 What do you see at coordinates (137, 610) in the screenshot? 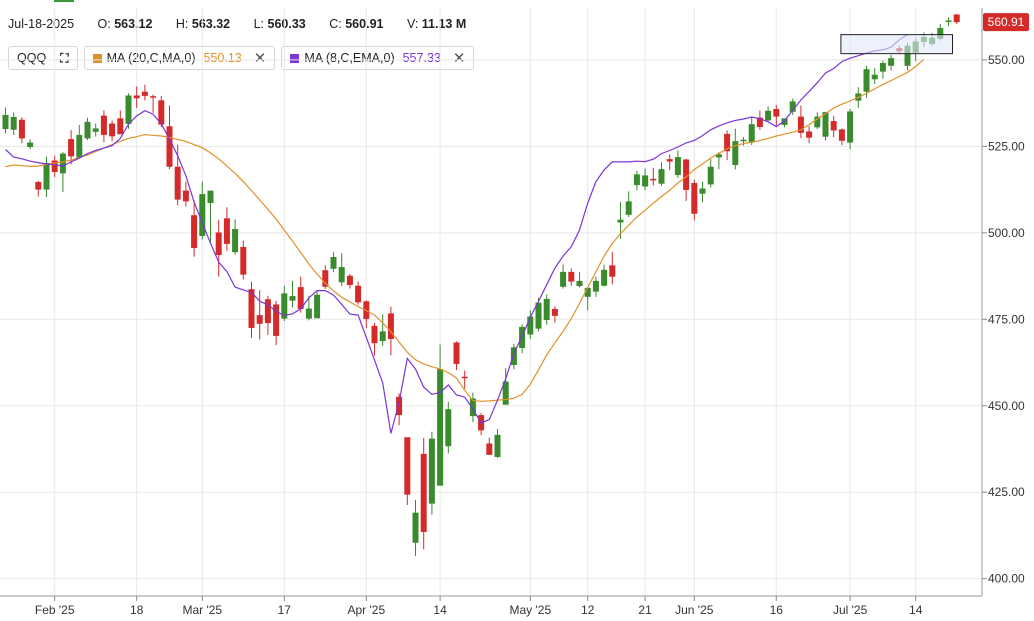
I see `x-tick-label: 18` at bounding box center [137, 610].